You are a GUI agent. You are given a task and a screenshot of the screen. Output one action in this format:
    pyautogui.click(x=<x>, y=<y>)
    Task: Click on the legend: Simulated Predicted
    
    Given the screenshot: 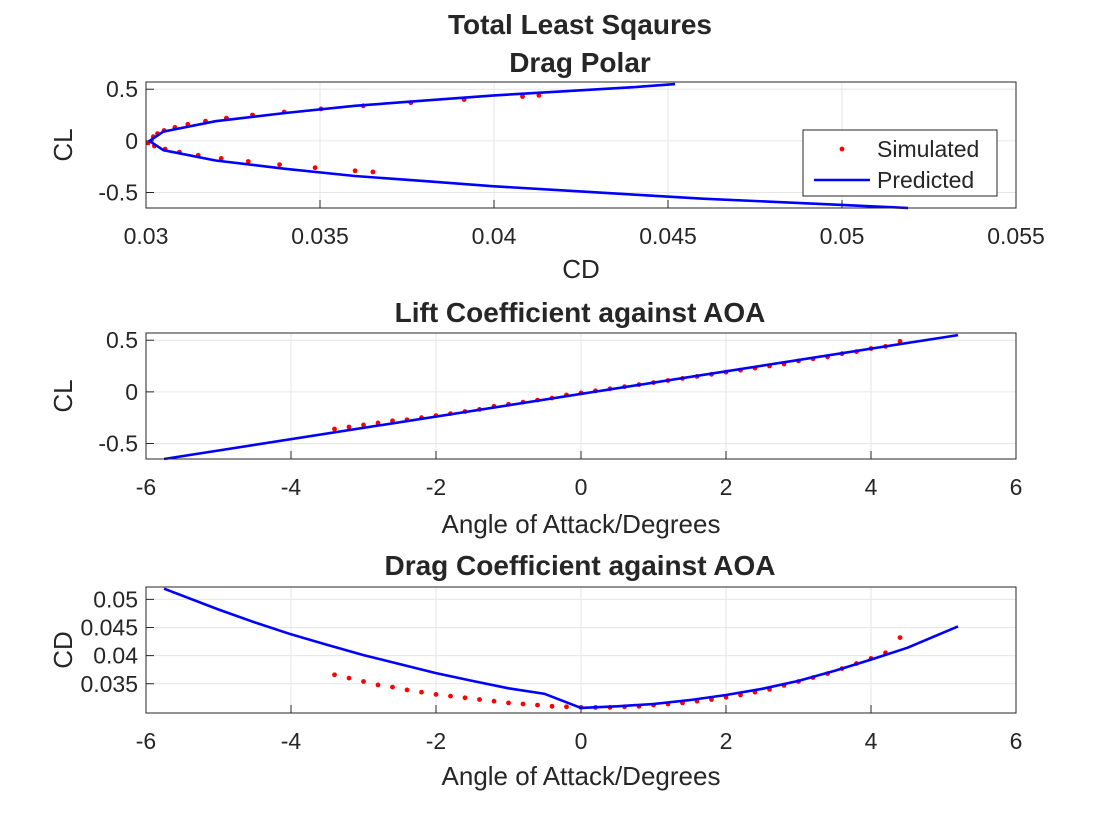 What is the action you would take?
    pyautogui.click(x=900, y=163)
    